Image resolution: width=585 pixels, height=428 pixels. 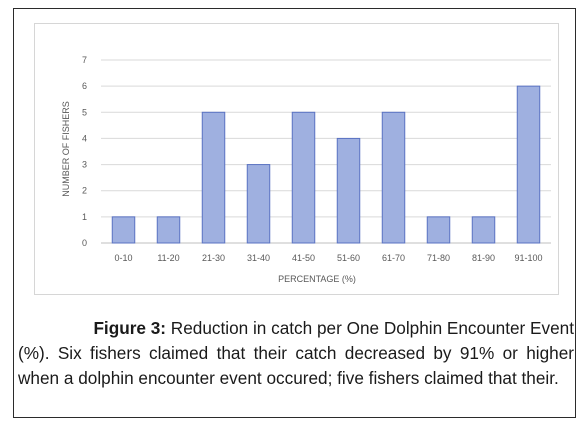 What do you see at coordinates (84, 86) in the screenshot?
I see `y-tick-label: 6` at bounding box center [84, 86].